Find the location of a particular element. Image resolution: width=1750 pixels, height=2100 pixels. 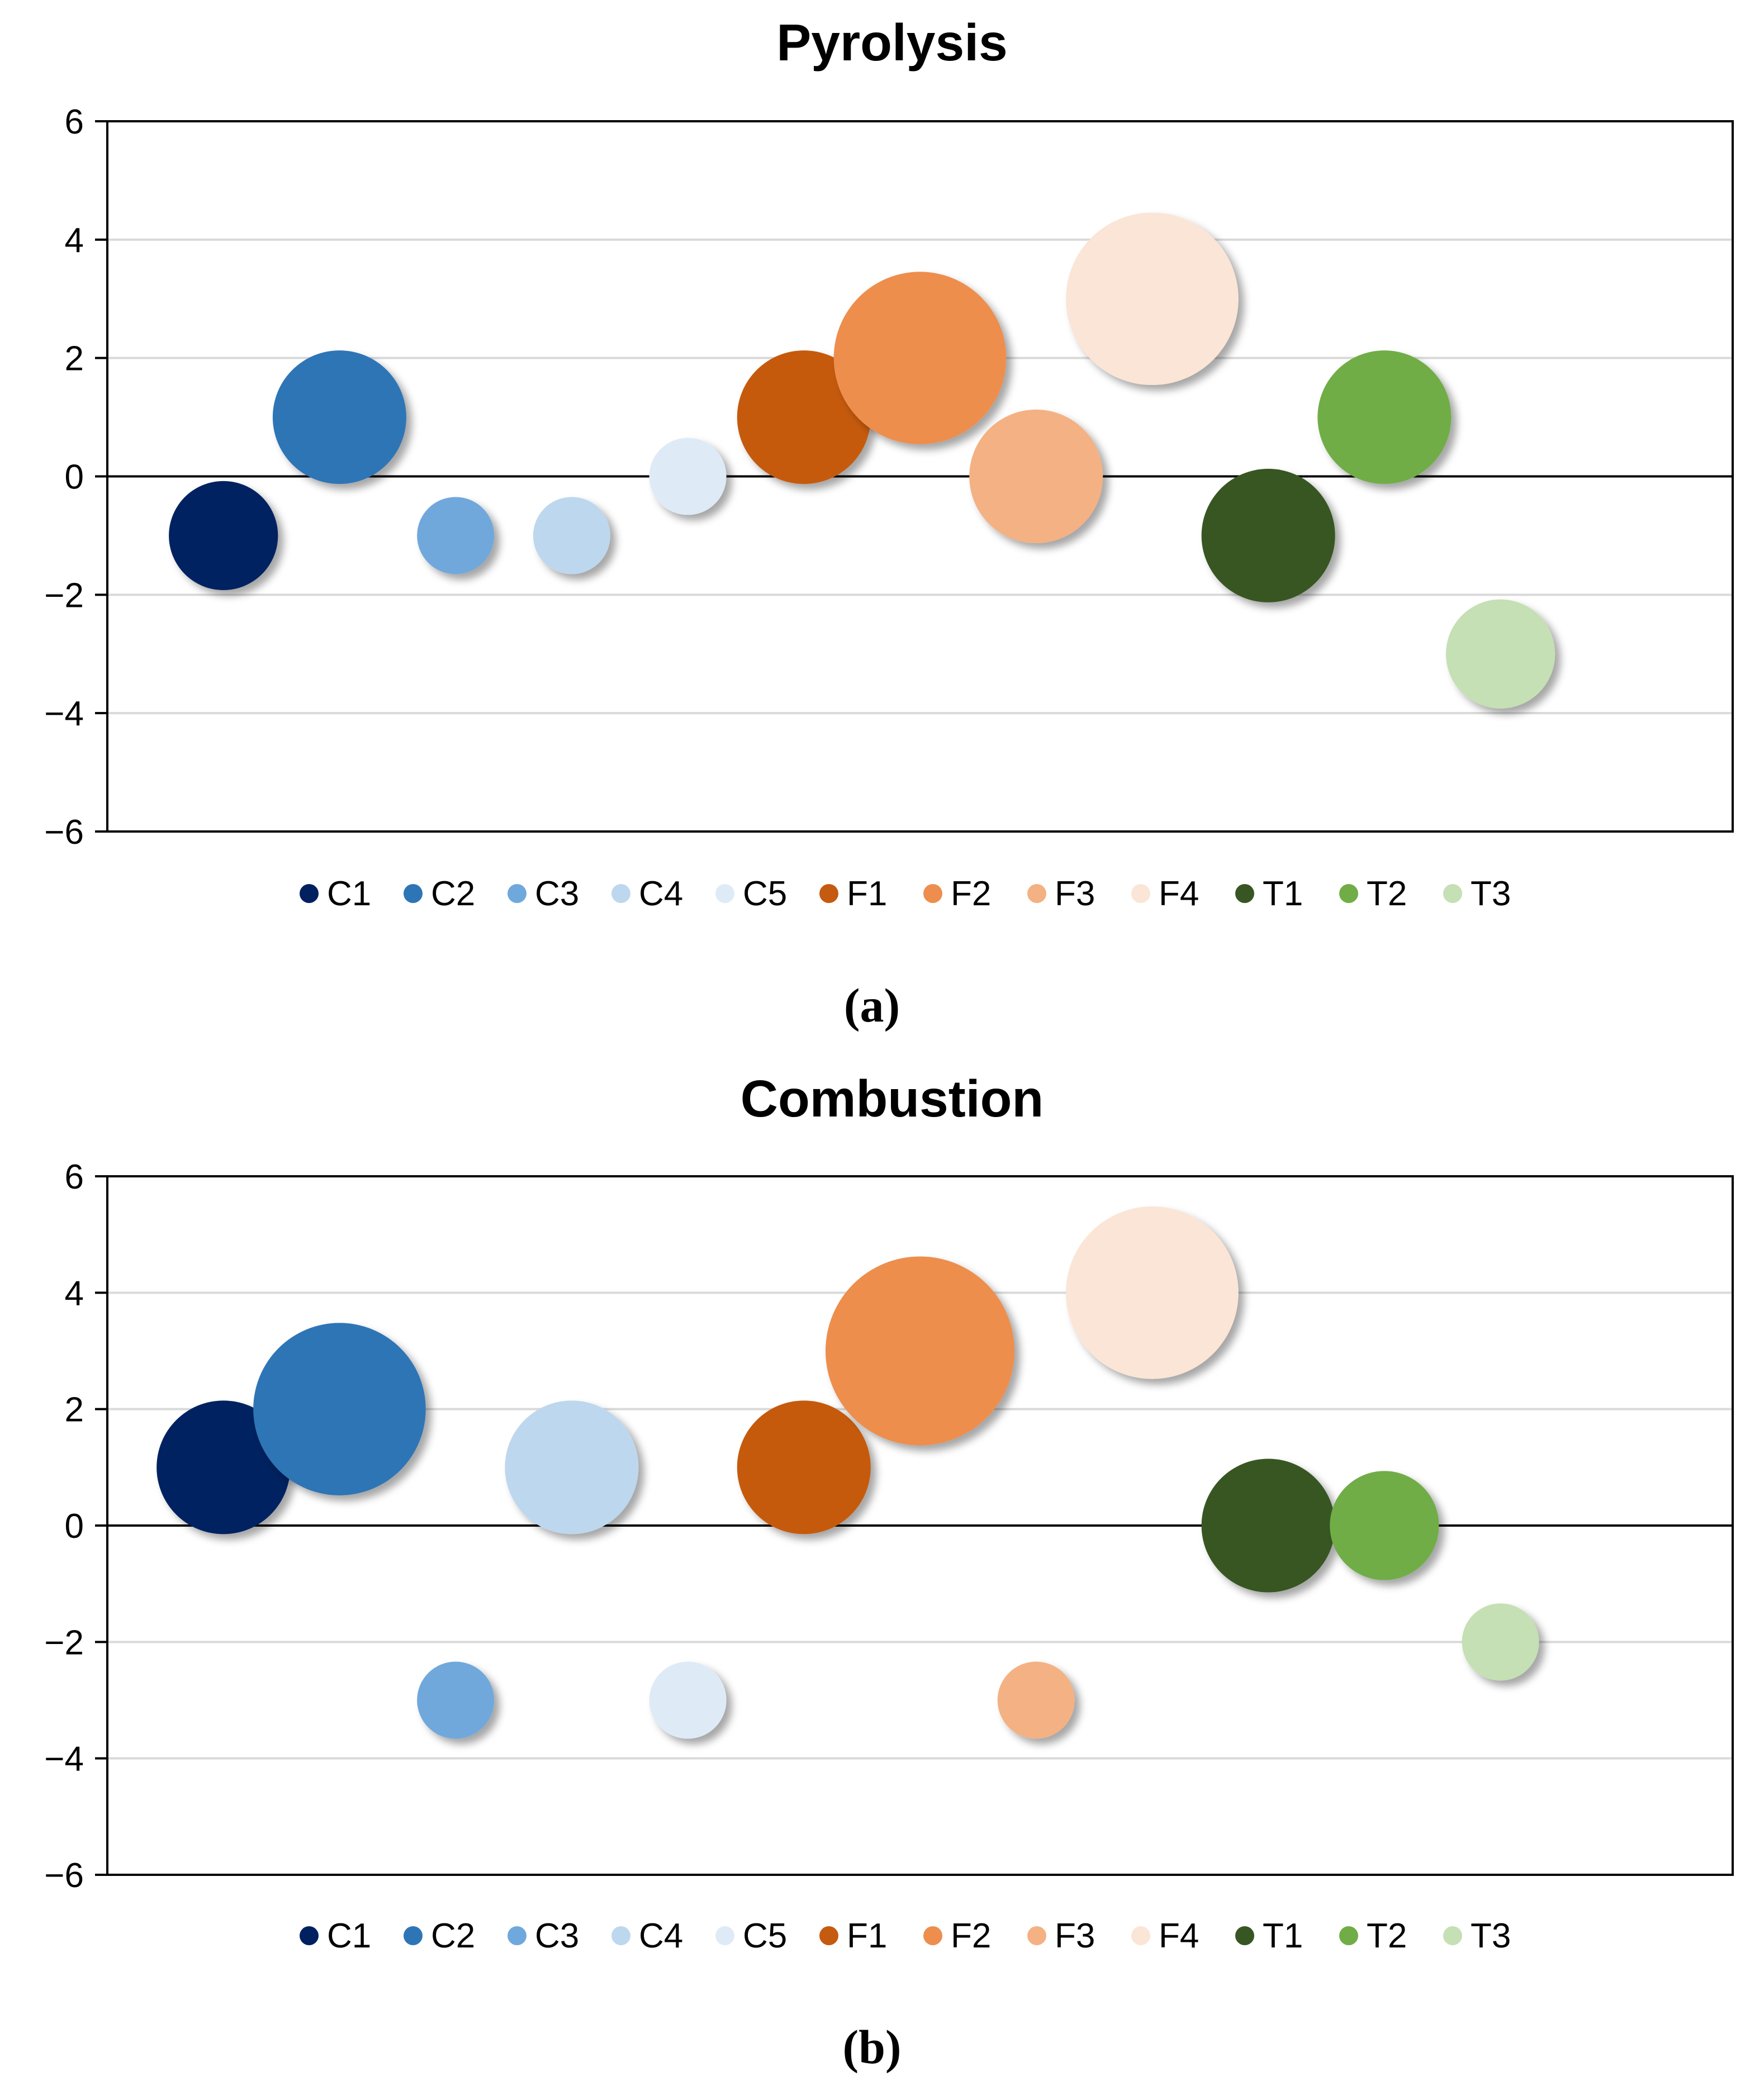

chart-1-legend-marker-f3 is located at coordinates (1036, 893).